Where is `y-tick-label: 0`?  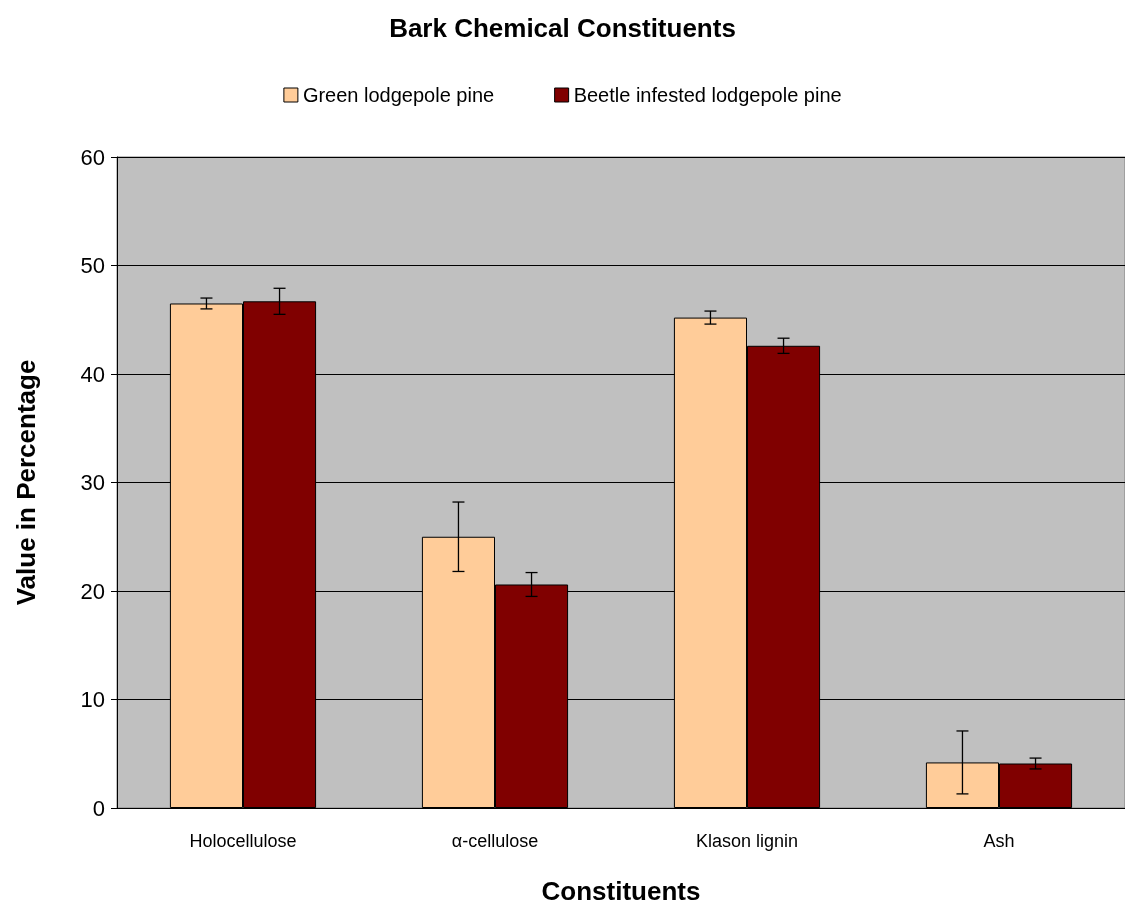
y-tick-label: 0 is located at coordinates (98, 808).